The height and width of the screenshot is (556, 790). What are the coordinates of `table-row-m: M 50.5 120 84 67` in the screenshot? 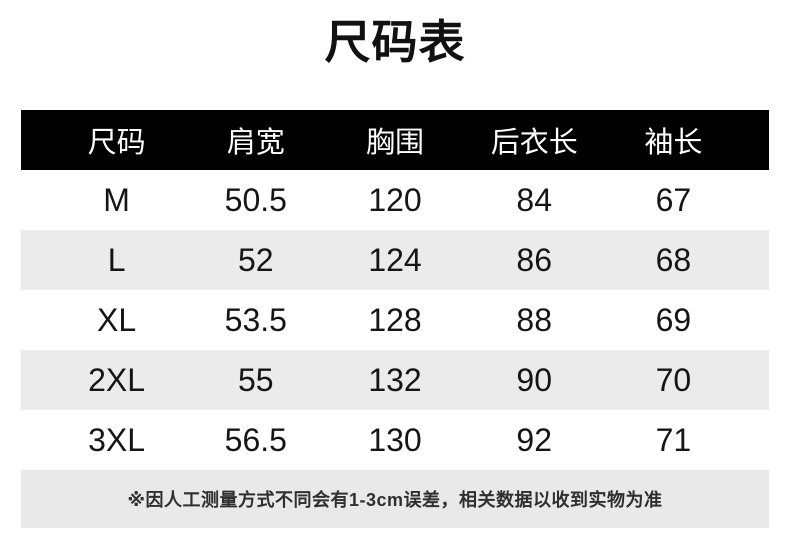 It's located at (395, 200).